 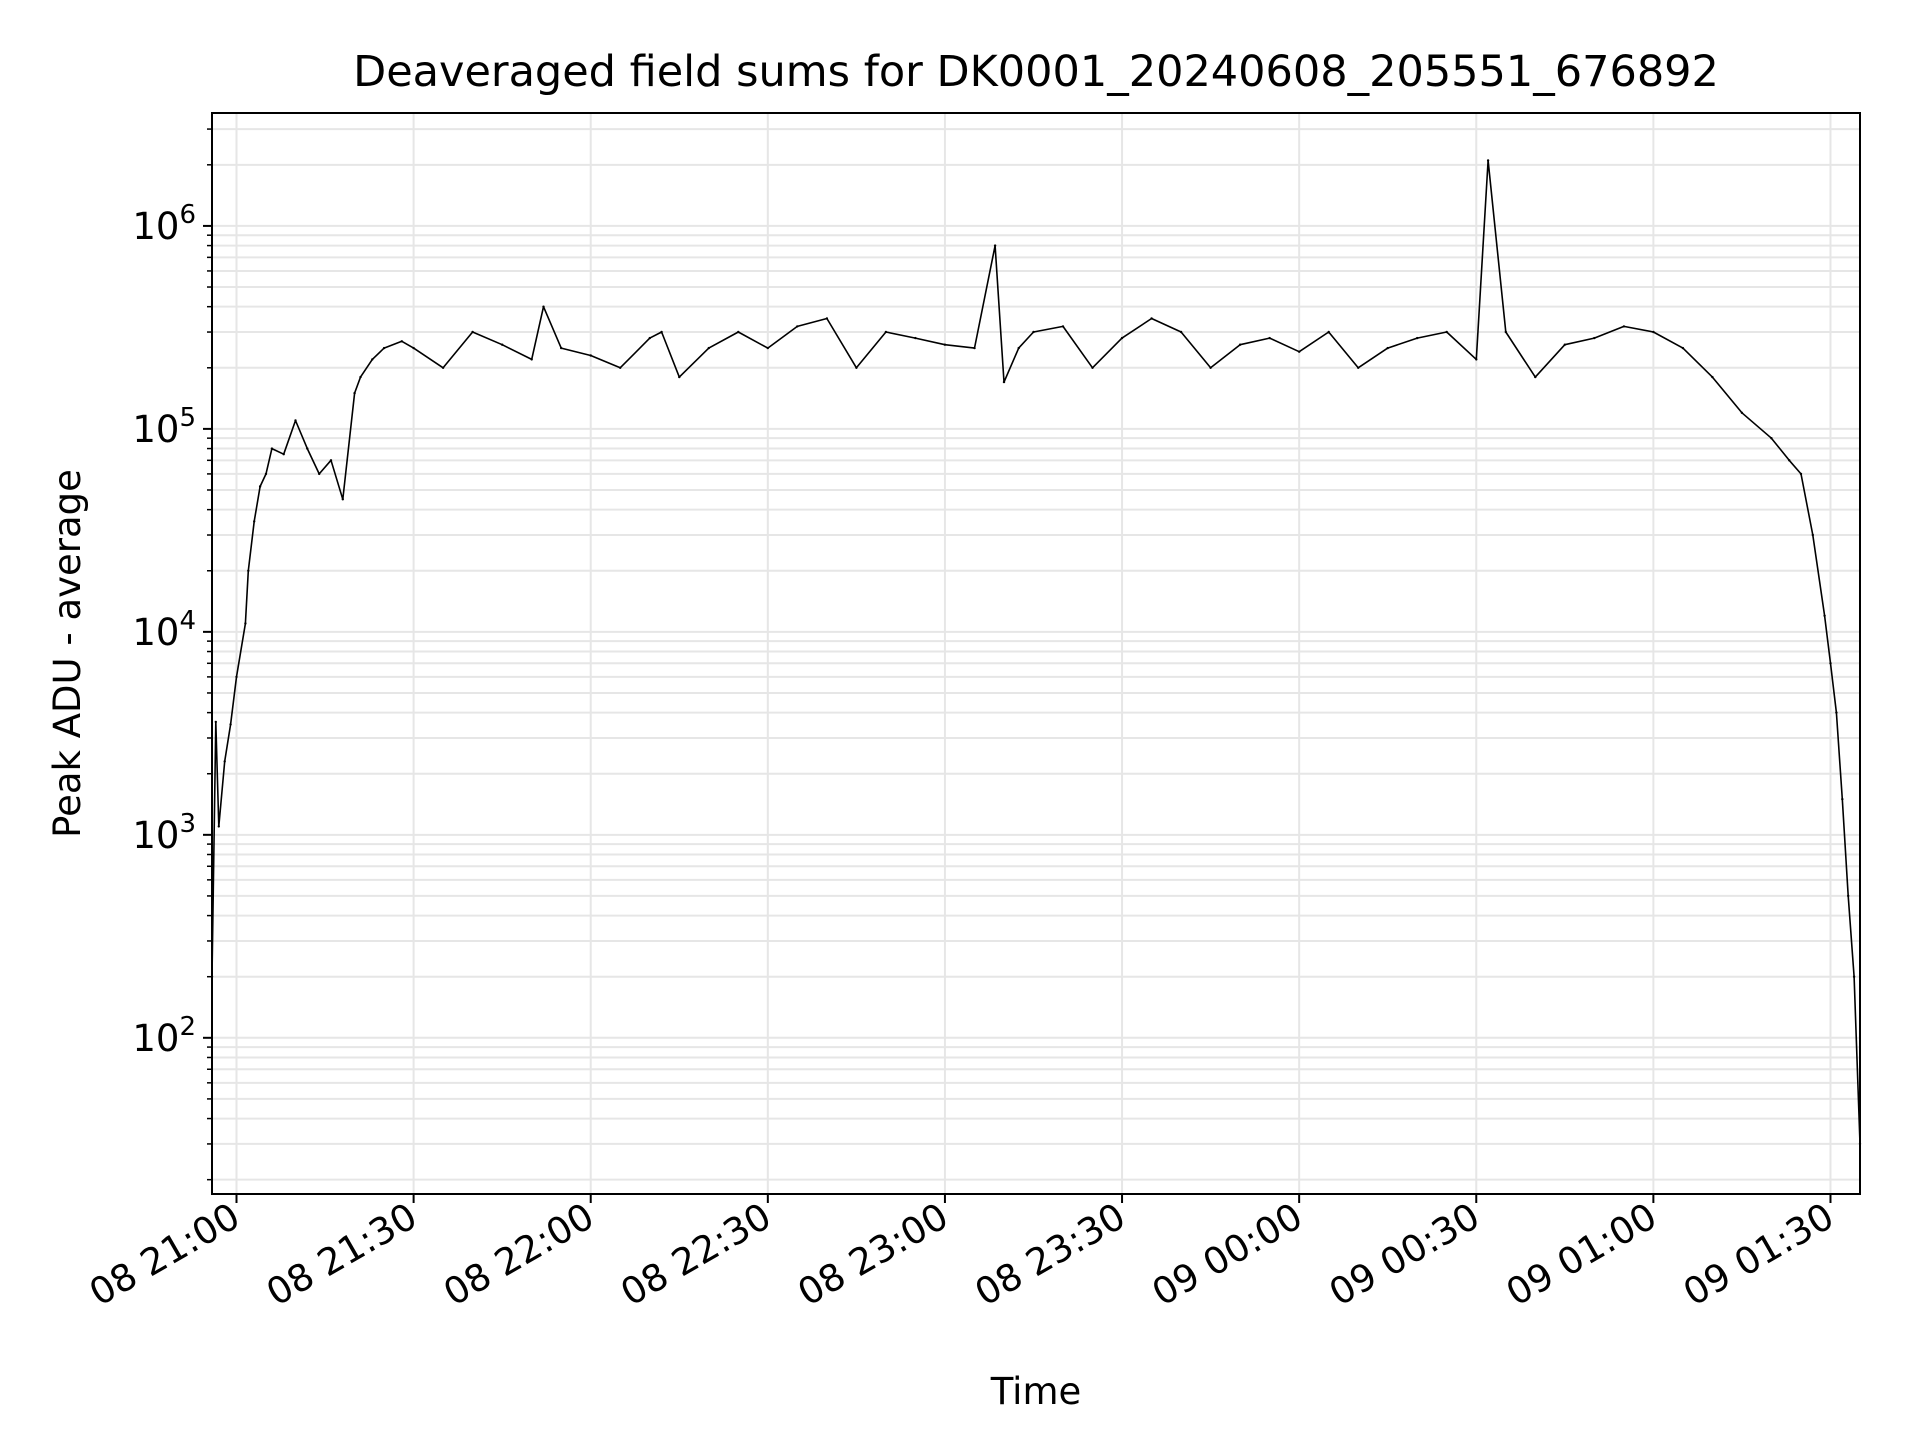 What do you see at coordinates (1036, 1391) in the screenshot?
I see `x-axis-label: Time` at bounding box center [1036, 1391].